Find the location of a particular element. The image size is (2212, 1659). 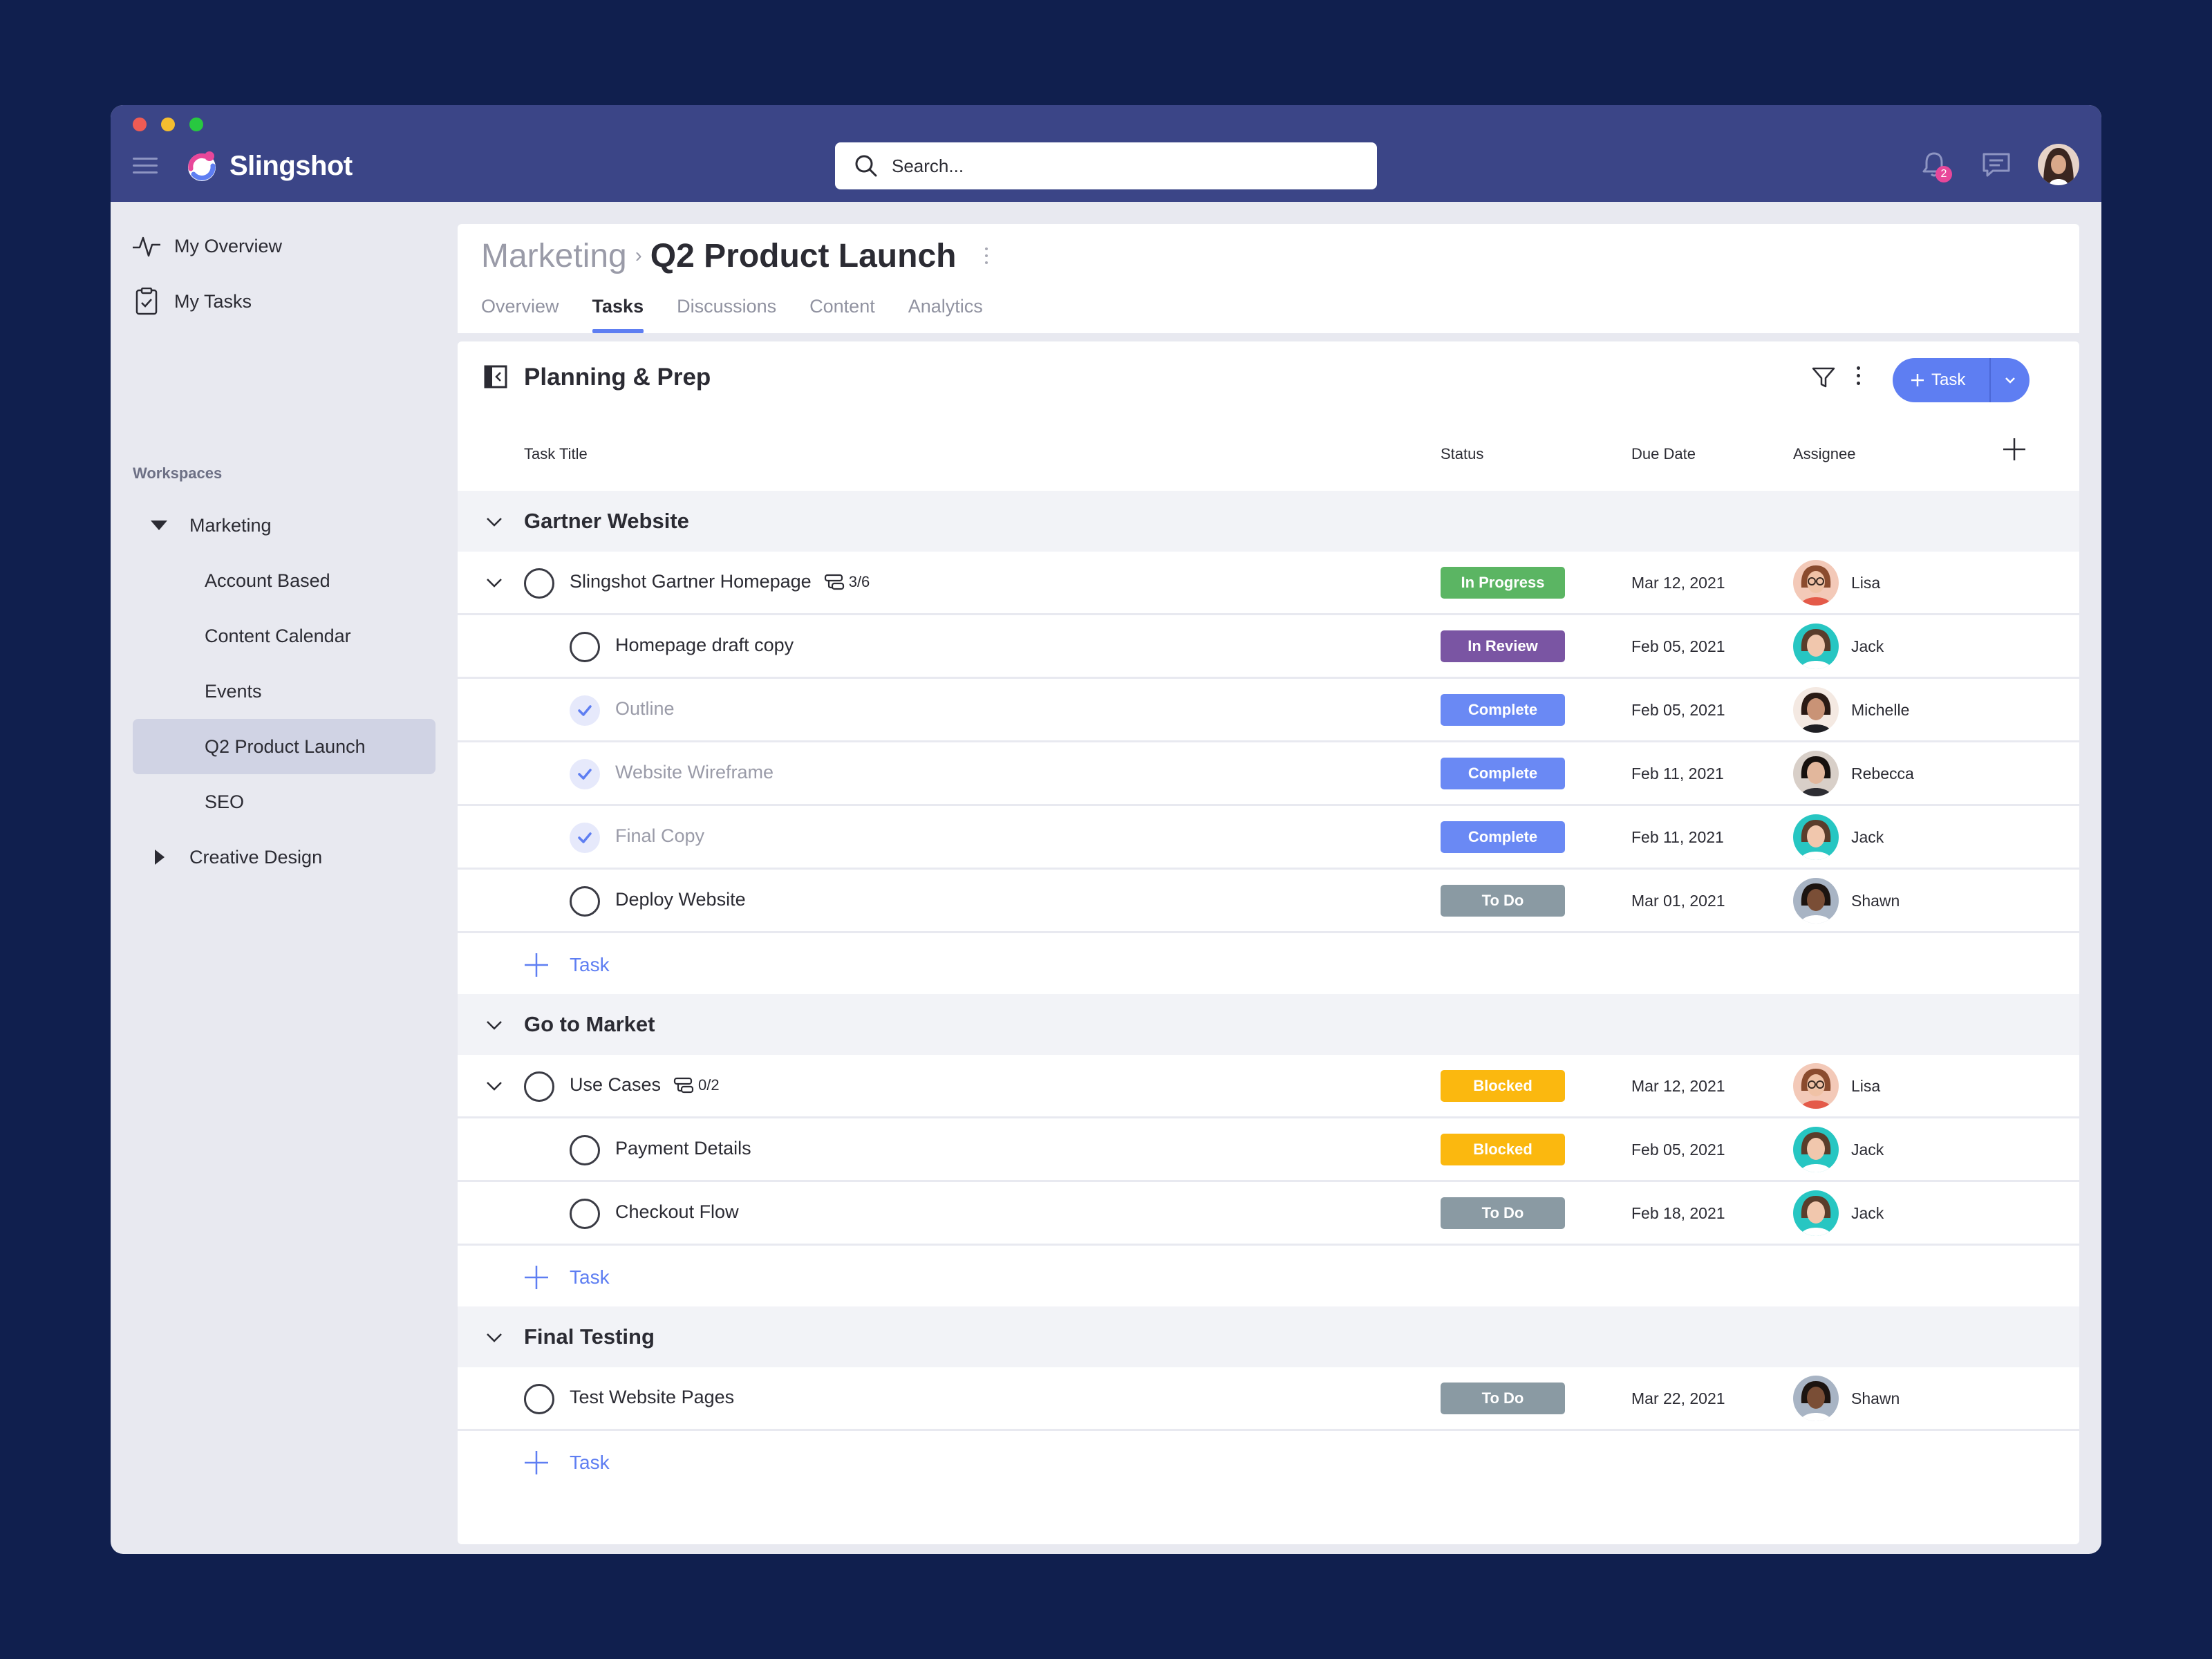

tab-discussions: Discussions is located at coordinates (727, 306).